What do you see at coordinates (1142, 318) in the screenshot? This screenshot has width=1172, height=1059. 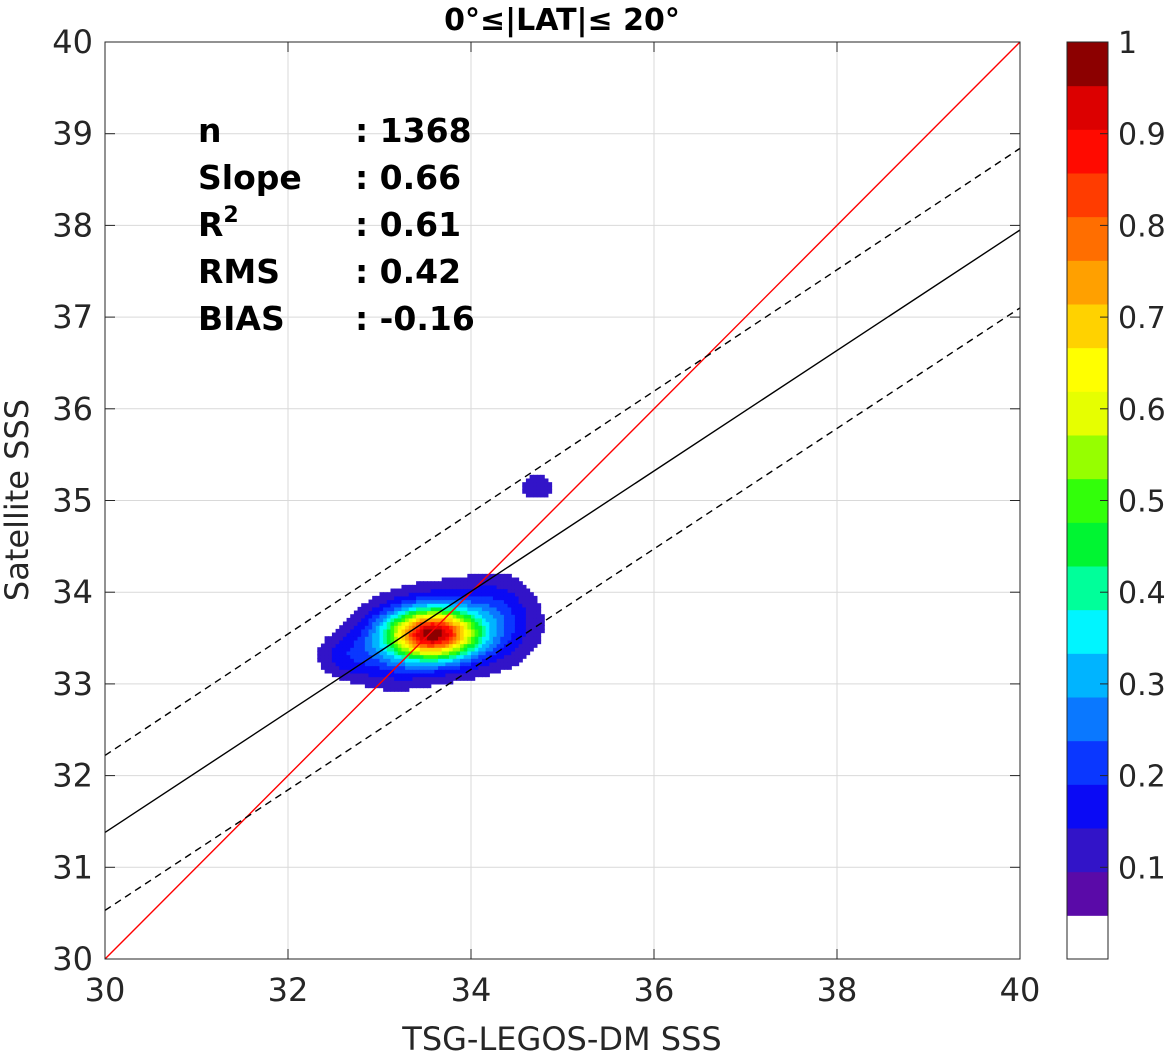 I see `colorbar-tick-label: 0.7` at bounding box center [1142, 318].